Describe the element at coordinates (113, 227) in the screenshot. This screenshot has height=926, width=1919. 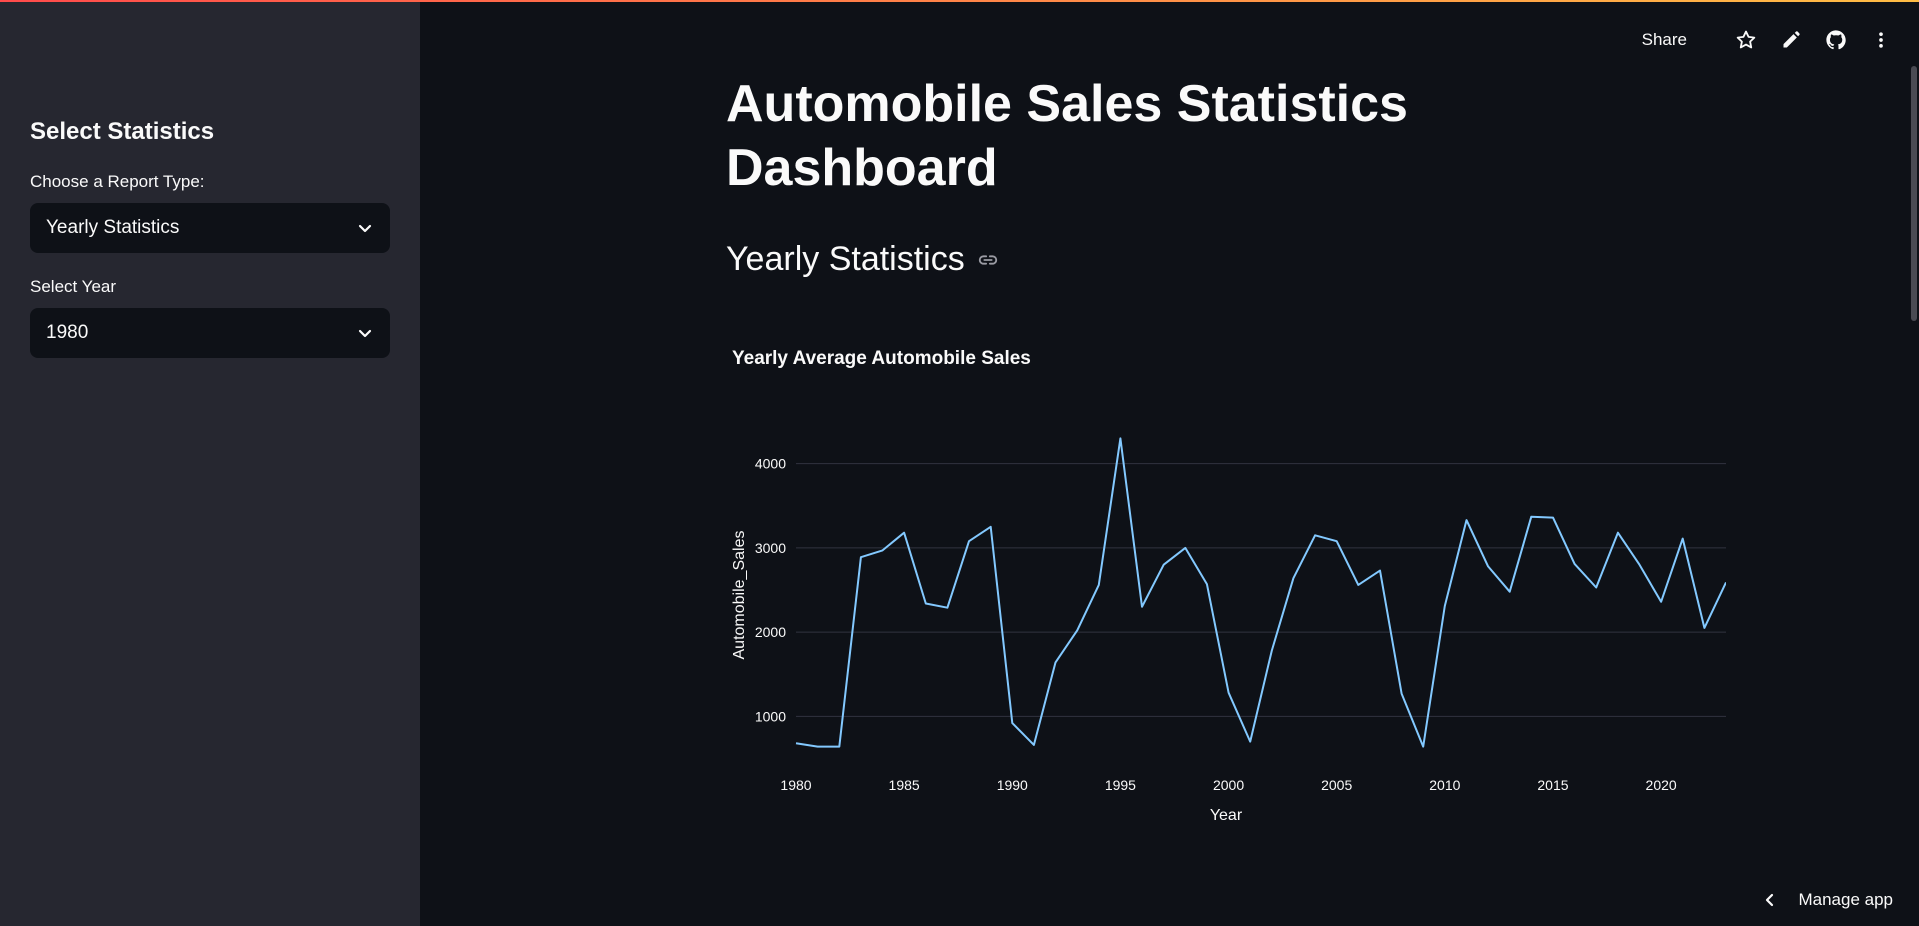
I see `report-type-value: Yearly Statistics` at that location.